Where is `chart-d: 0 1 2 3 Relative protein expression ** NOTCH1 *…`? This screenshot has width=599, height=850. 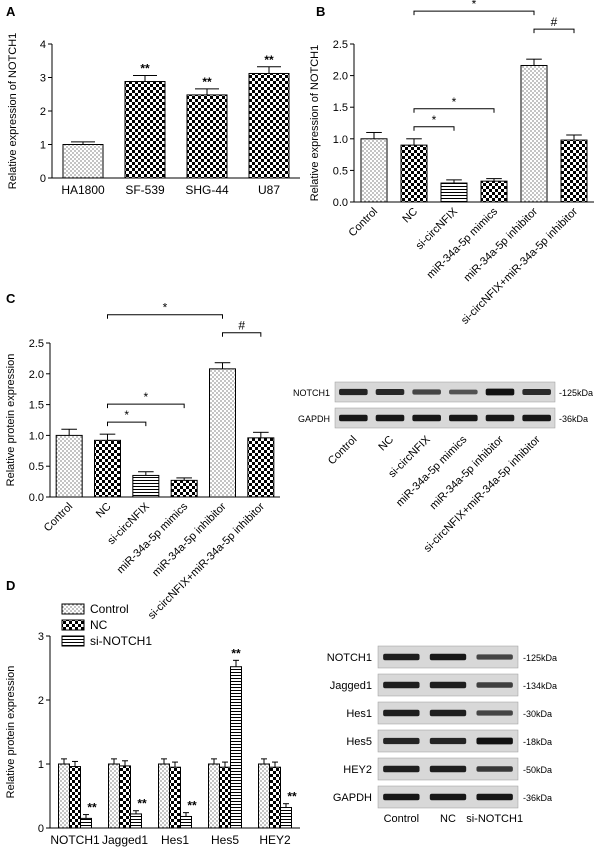
chart-d: 0 1 2 3 Relative protein expression ** NOTCH1 *… is located at coordinates (152, 724).